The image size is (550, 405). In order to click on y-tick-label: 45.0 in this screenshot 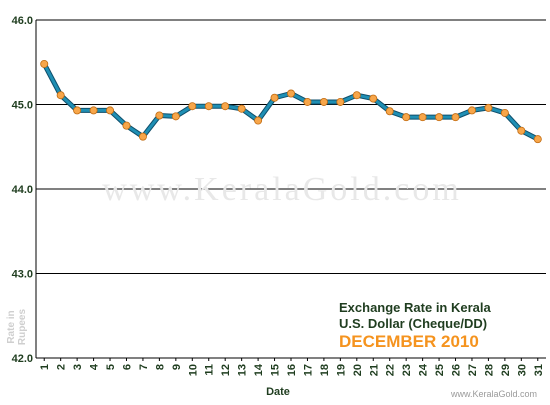, I will do `click(22, 106)`.